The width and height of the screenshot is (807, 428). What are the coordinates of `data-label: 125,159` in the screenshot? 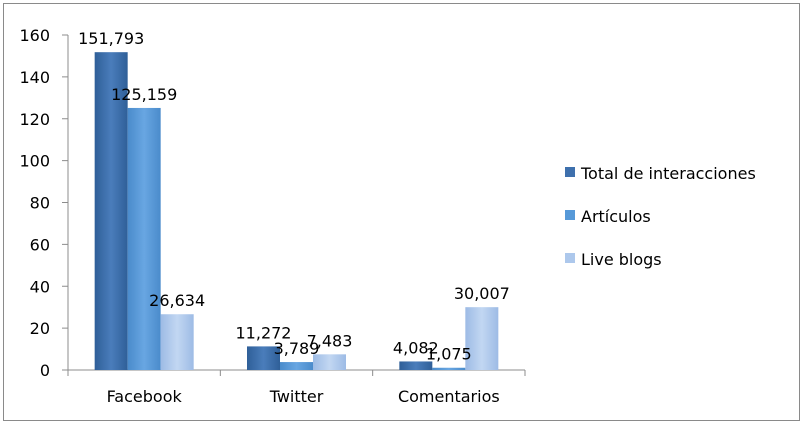 It's located at (144, 94).